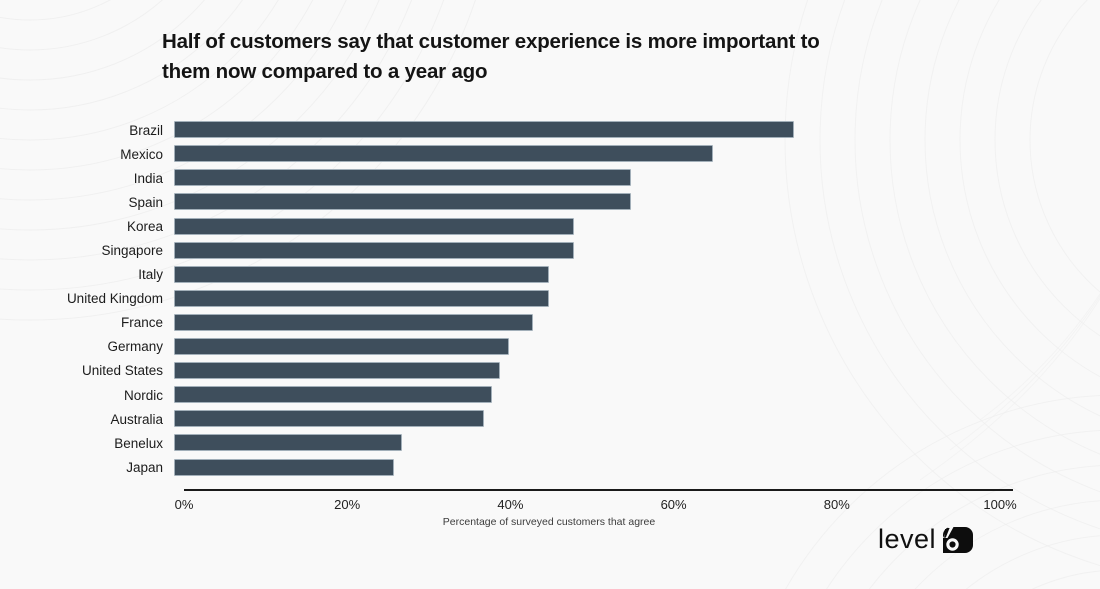  Describe the element at coordinates (143, 395) in the screenshot. I see `category-label: Nordic` at that location.